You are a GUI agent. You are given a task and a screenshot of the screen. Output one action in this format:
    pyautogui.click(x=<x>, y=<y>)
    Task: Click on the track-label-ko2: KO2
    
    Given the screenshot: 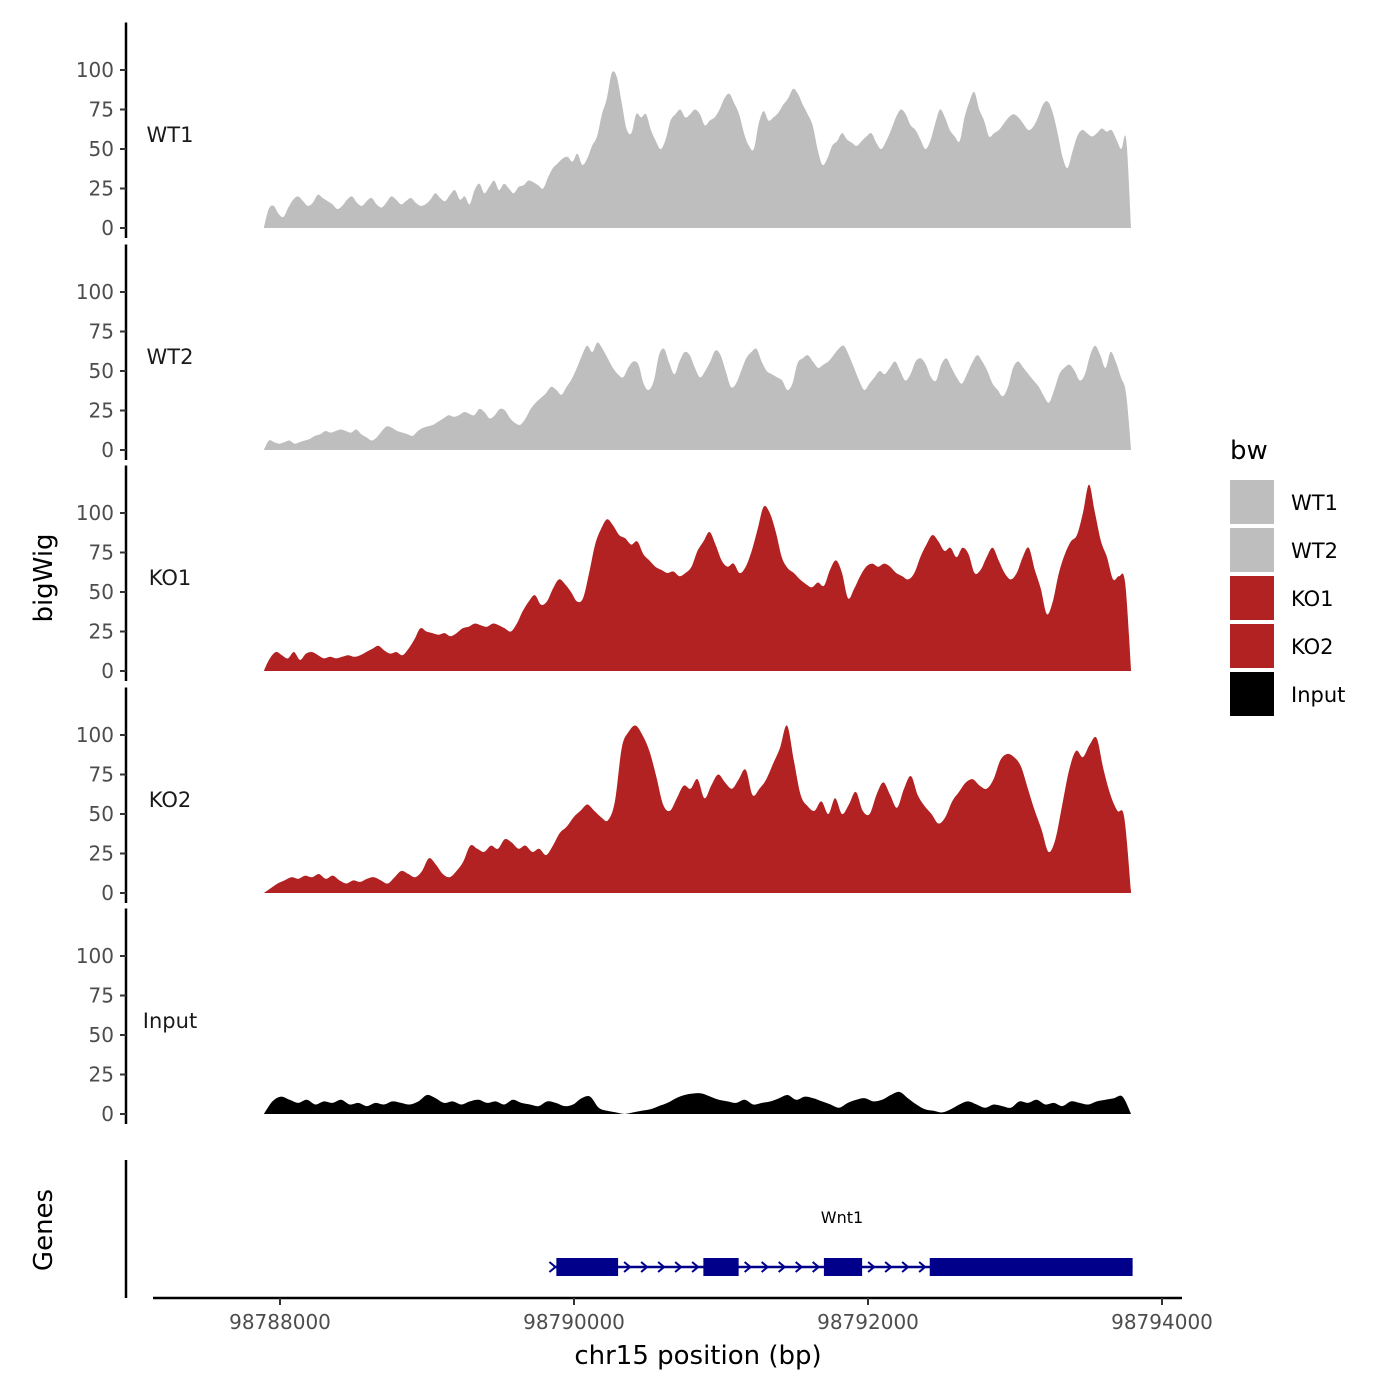 What is the action you would take?
    pyautogui.click(x=170, y=800)
    